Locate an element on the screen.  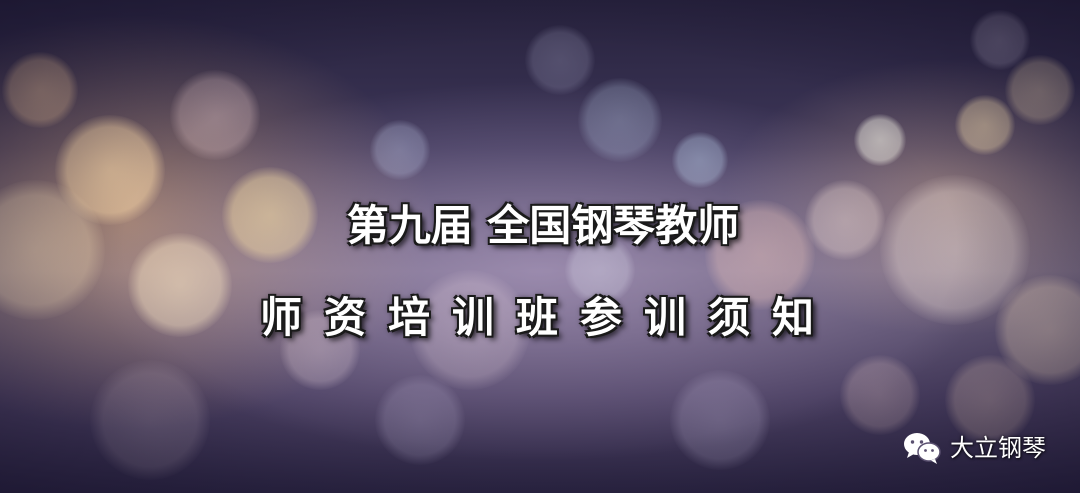
banner-title-line-2: 师资培训班参训须知 is located at coordinates (547, 317).